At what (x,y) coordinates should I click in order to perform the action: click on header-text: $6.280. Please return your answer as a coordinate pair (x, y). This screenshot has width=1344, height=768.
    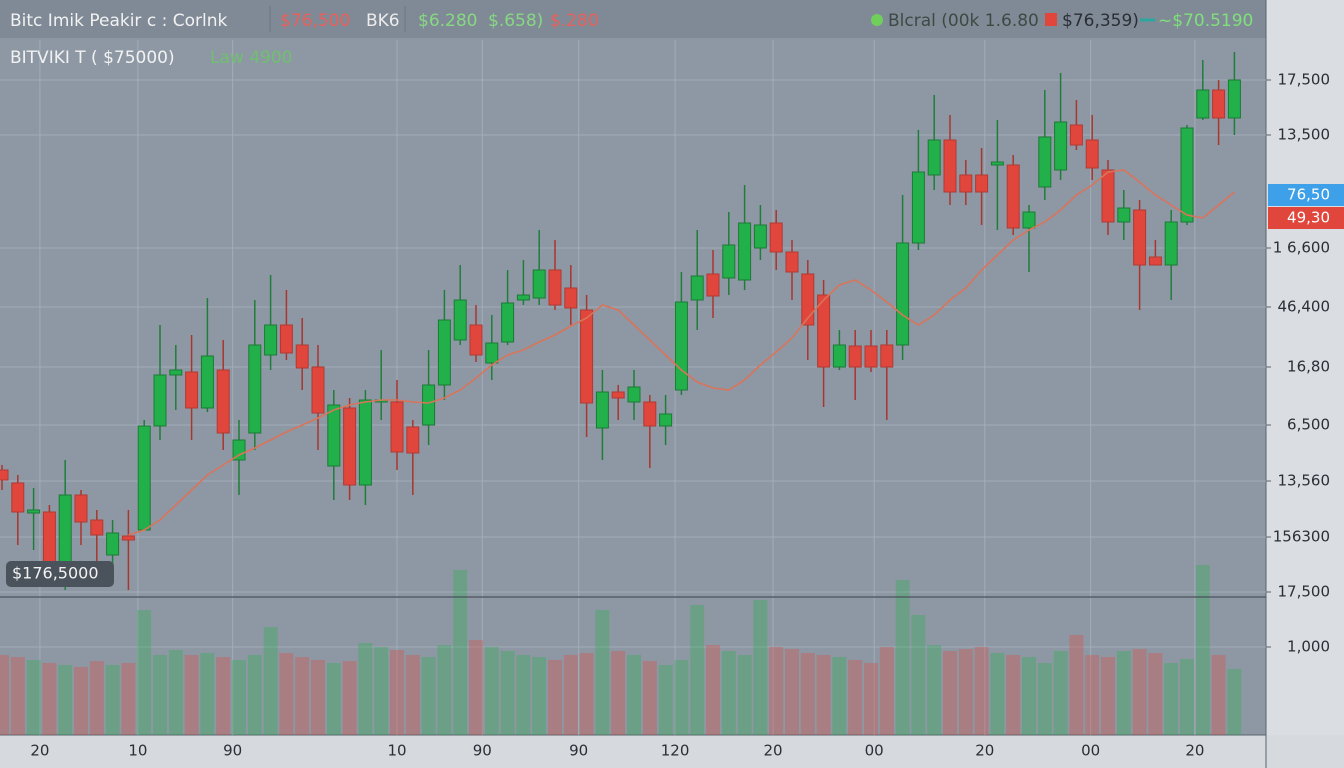
    Looking at the image, I should click on (447, 21).